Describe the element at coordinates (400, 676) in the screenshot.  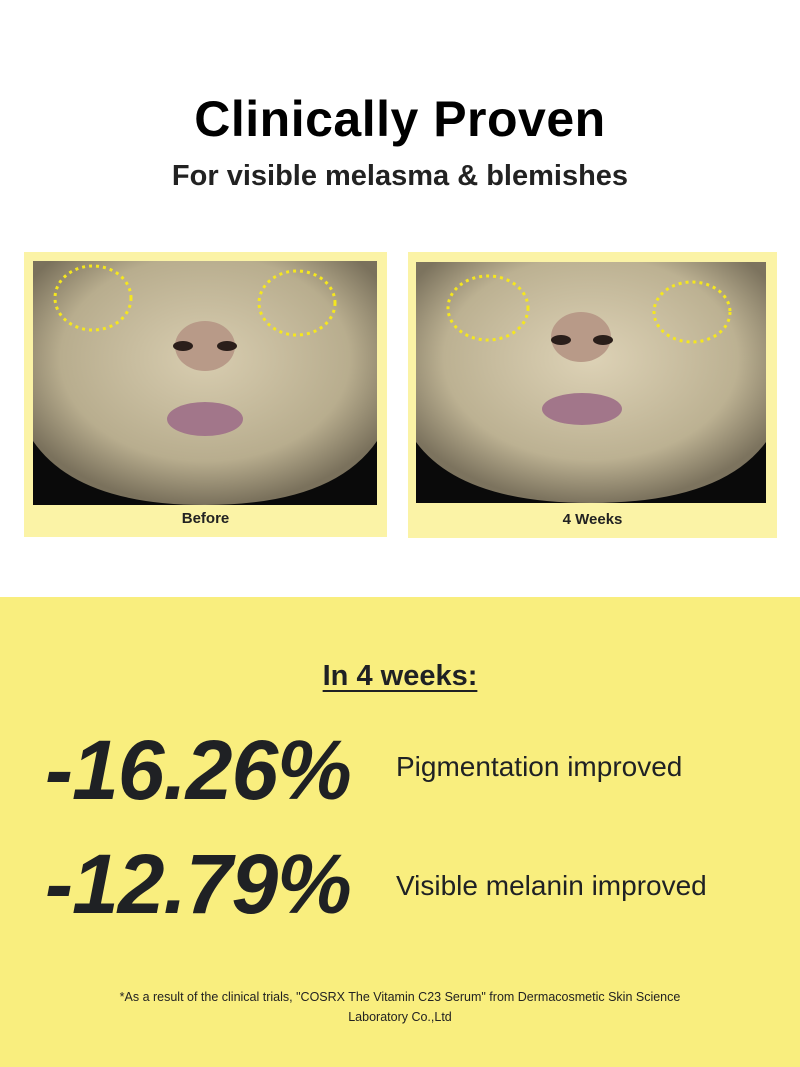
I see `results-heading: In 4 weeks:` at that location.